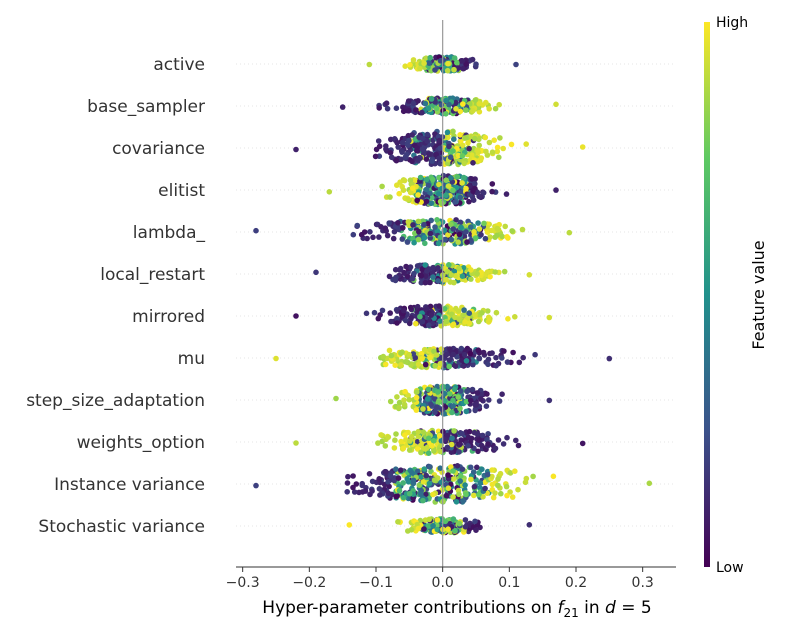 The image size is (800, 630). What do you see at coordinates (707, 294) in the screenshot?
I see `colorbar` at bounding box center [707, 294].